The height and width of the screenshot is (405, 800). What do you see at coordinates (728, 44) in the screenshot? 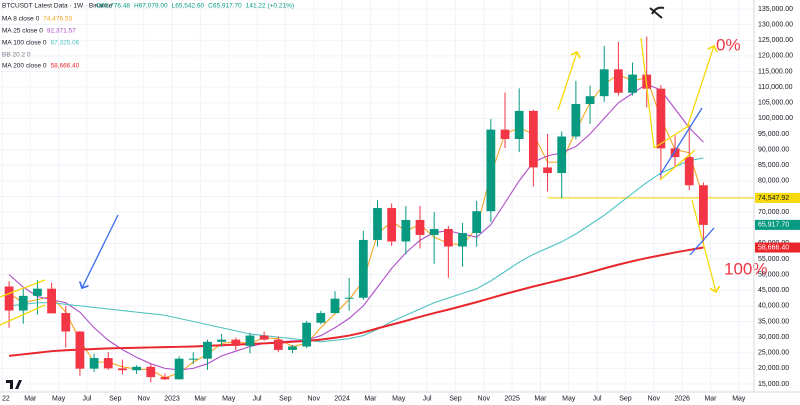
I see `annotation: 0%` at bounding box center [728, 44].